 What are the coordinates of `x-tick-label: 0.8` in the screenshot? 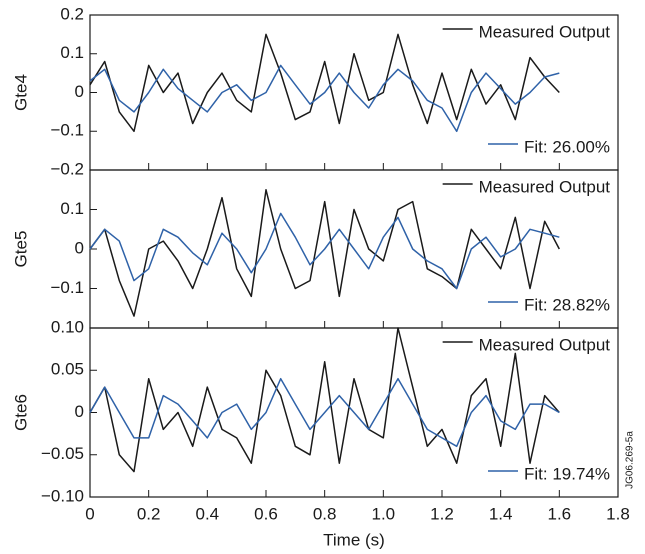 It's located at (325, 513).